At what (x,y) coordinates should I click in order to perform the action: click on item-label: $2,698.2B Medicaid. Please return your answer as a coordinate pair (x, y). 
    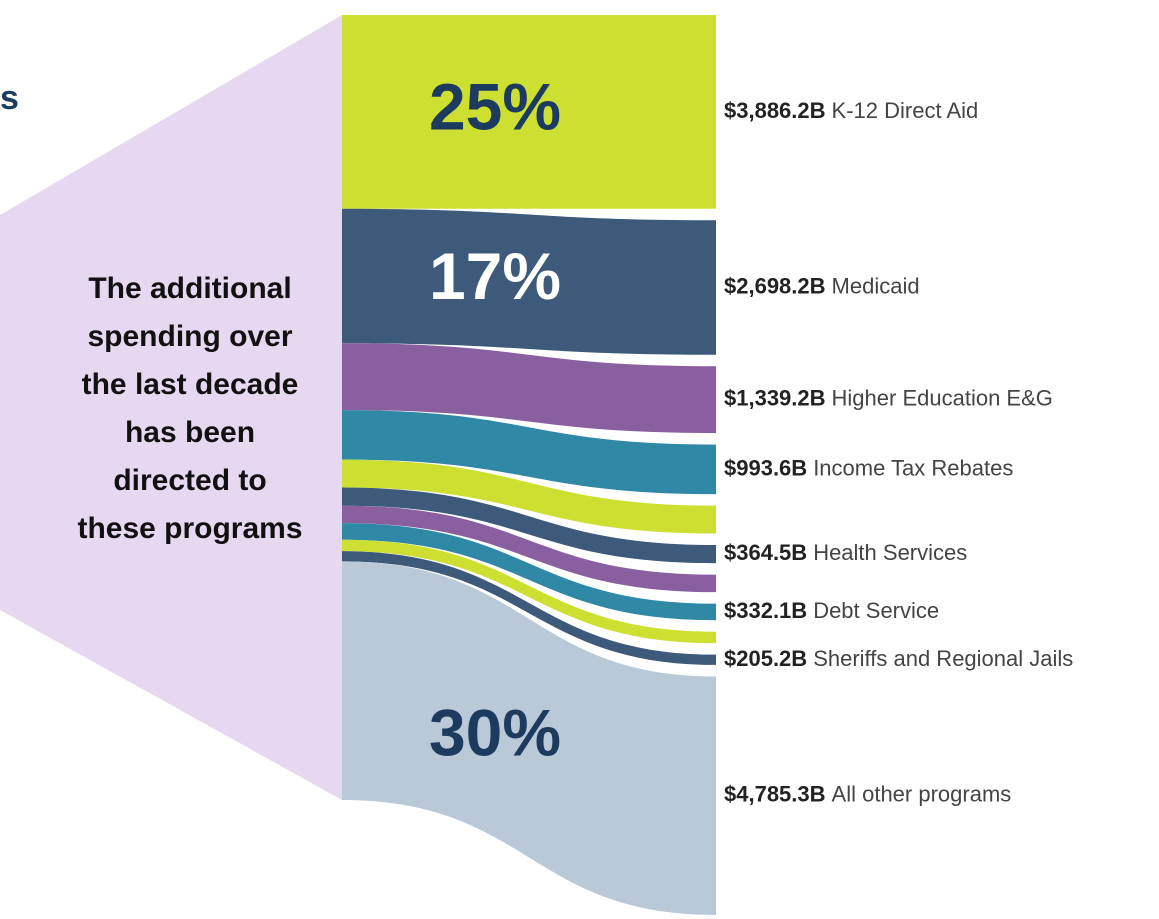
    Looking at the image, I should click on (822, 285).